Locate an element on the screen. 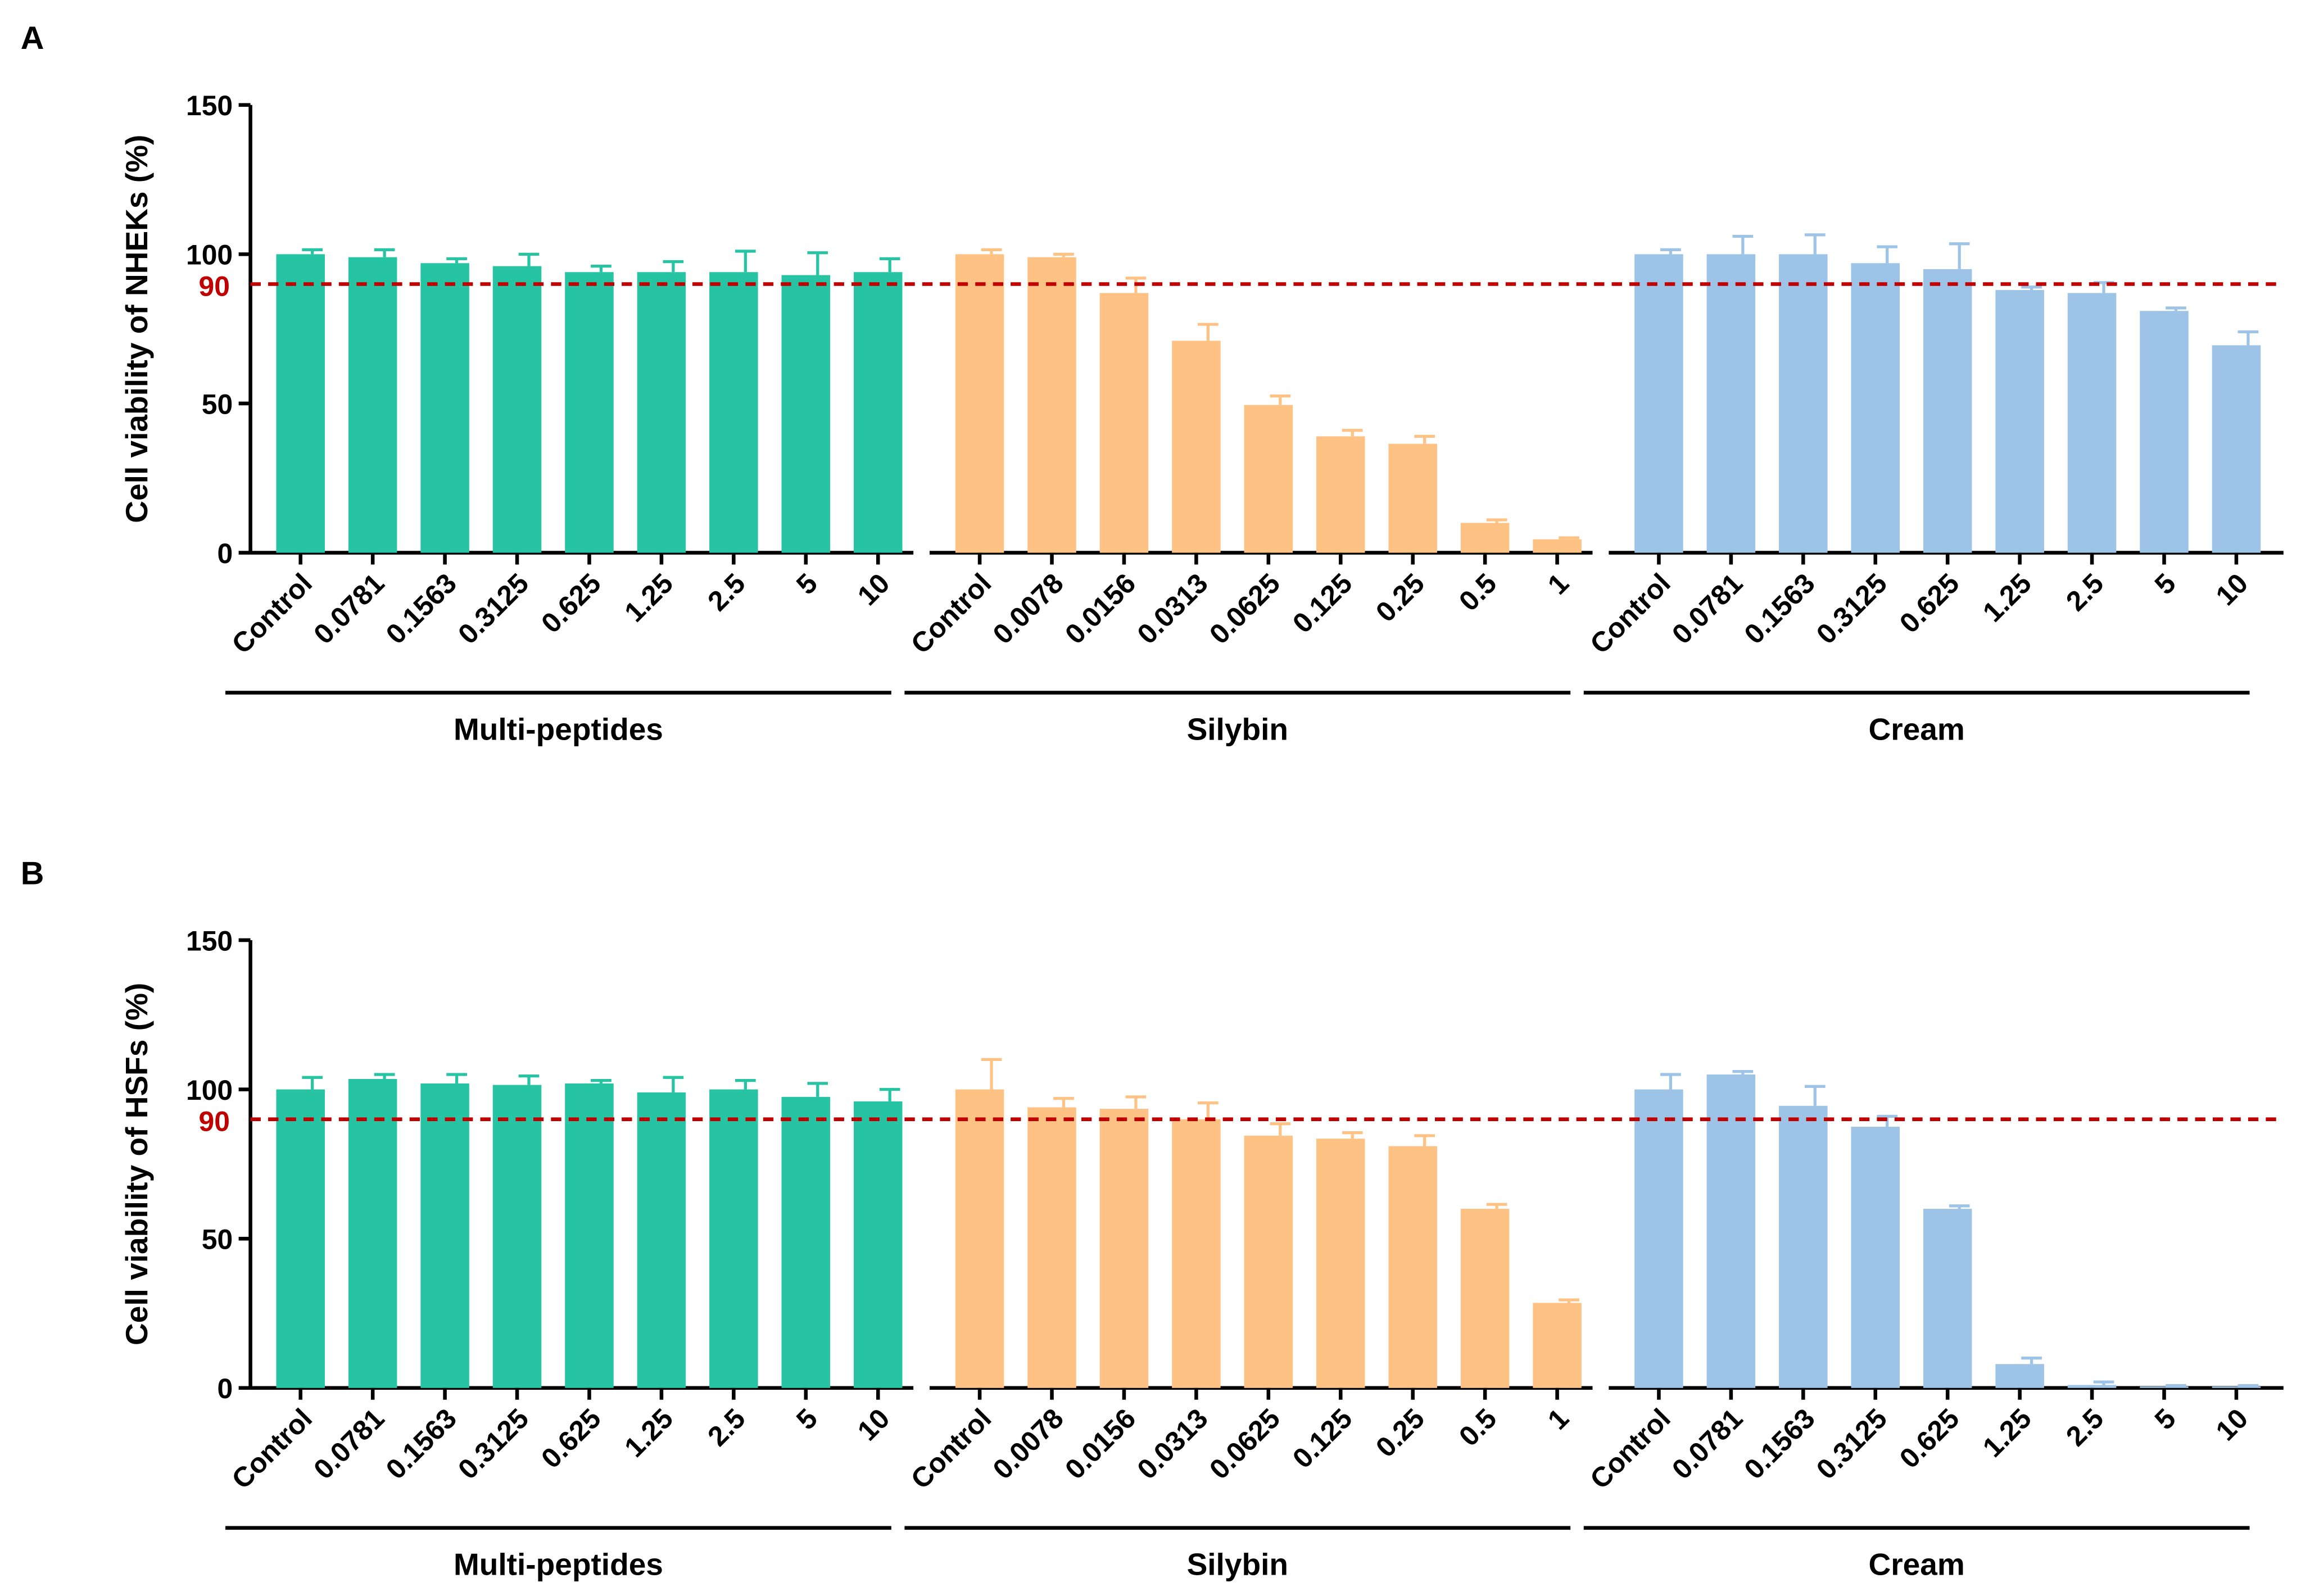 The image size is (2310, 1596). y-axis-title: Cell viability of HSFs (%) is located at coordinates (136, 1164).